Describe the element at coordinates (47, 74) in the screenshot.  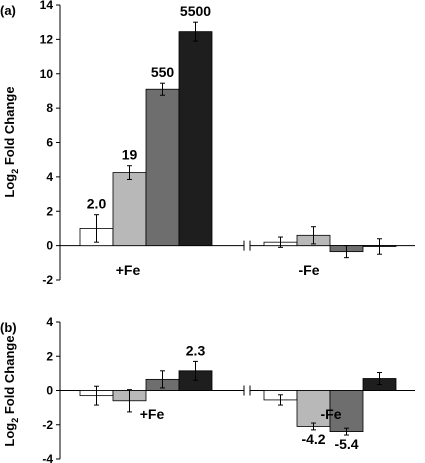
I see `y-tick-label: 10` at that location.